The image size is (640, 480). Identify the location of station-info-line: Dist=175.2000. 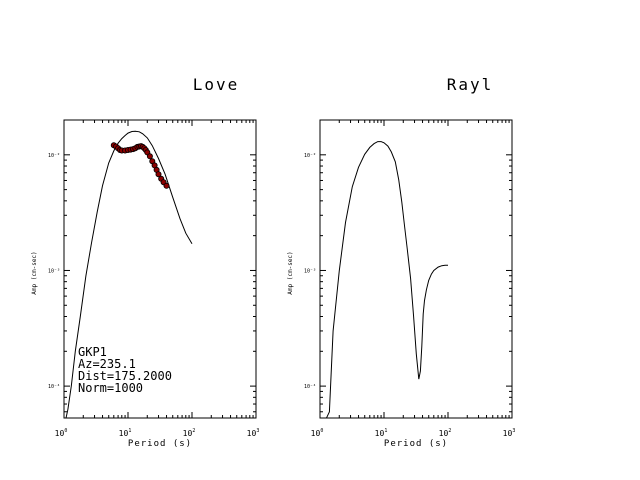
(125, 376).